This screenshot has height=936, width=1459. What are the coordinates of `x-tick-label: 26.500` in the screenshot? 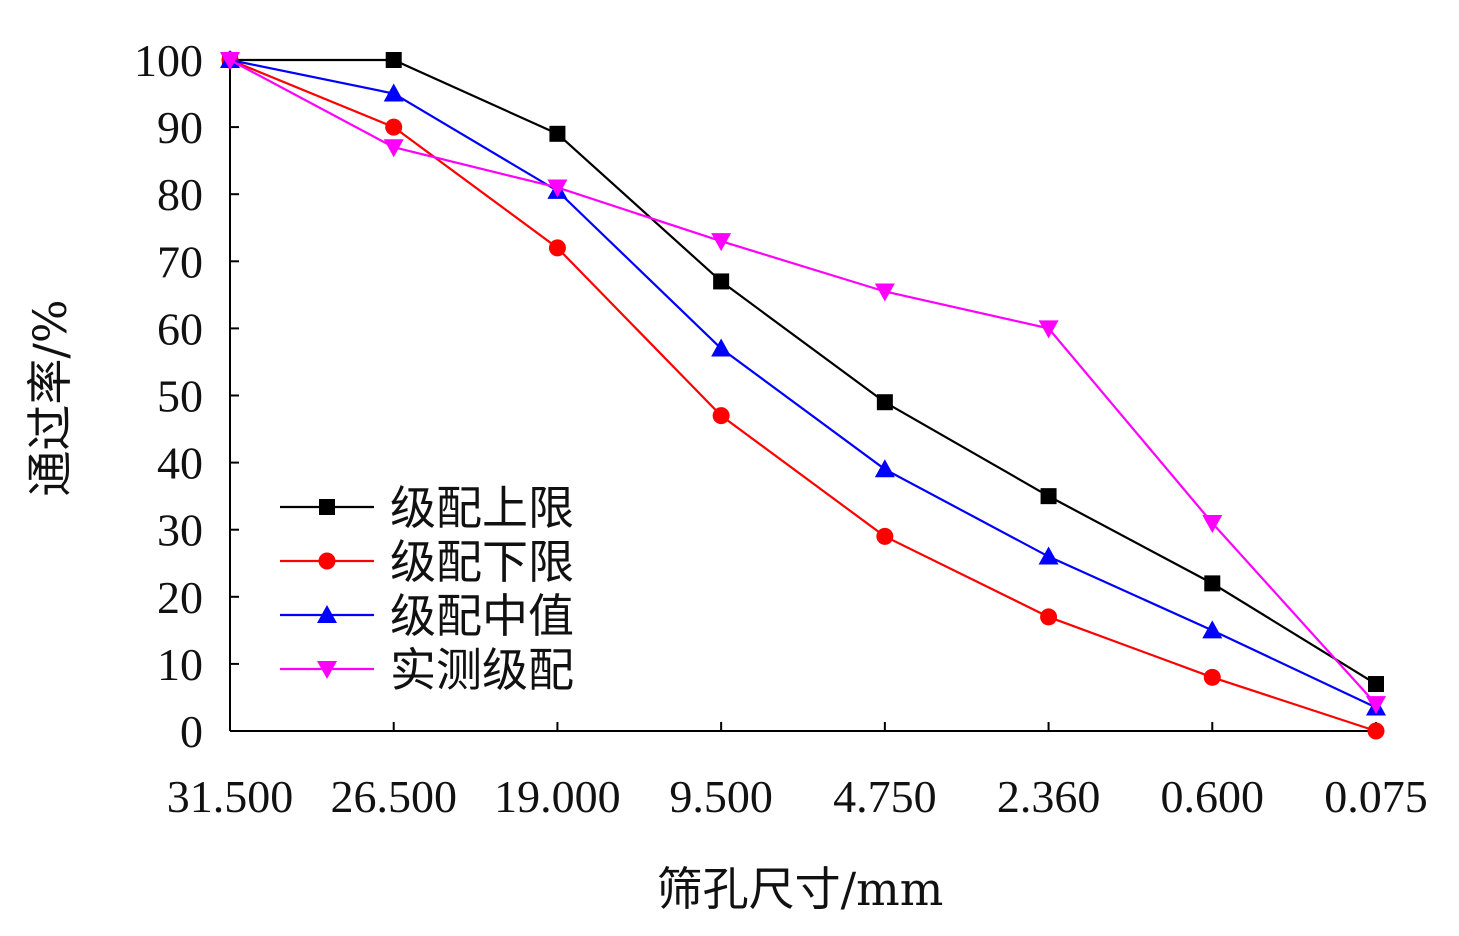 It's located at (393, 796).